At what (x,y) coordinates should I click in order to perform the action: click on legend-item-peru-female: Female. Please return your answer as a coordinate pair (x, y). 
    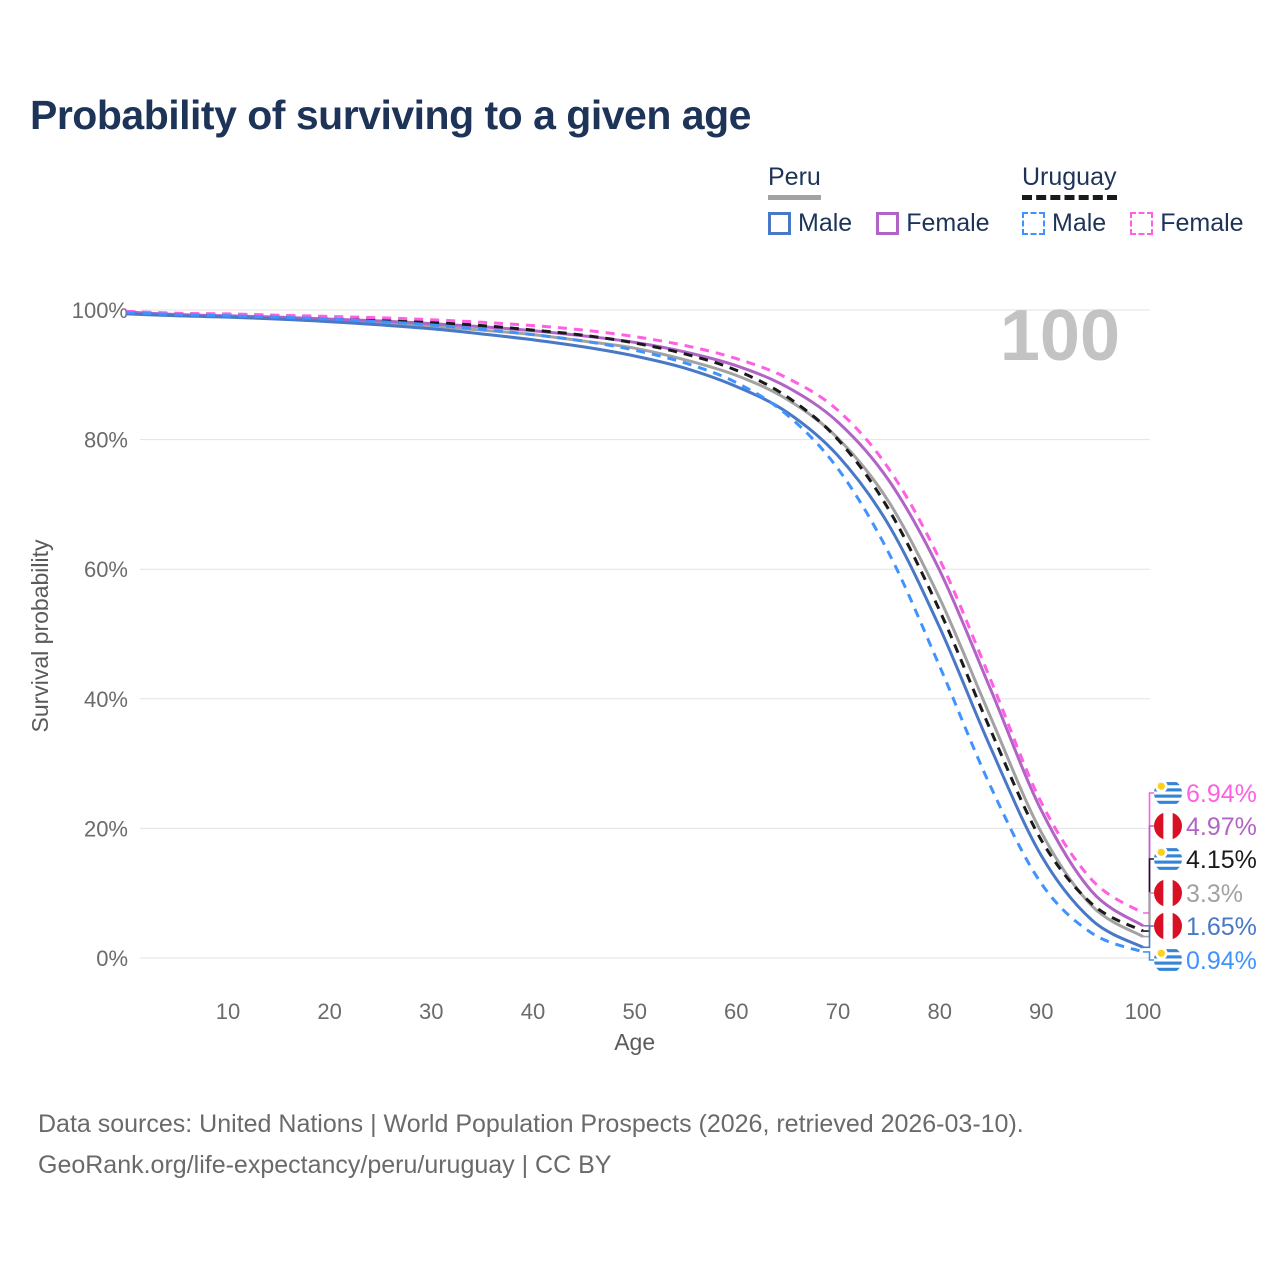
    Looking at the image, I should click on (933, 223).